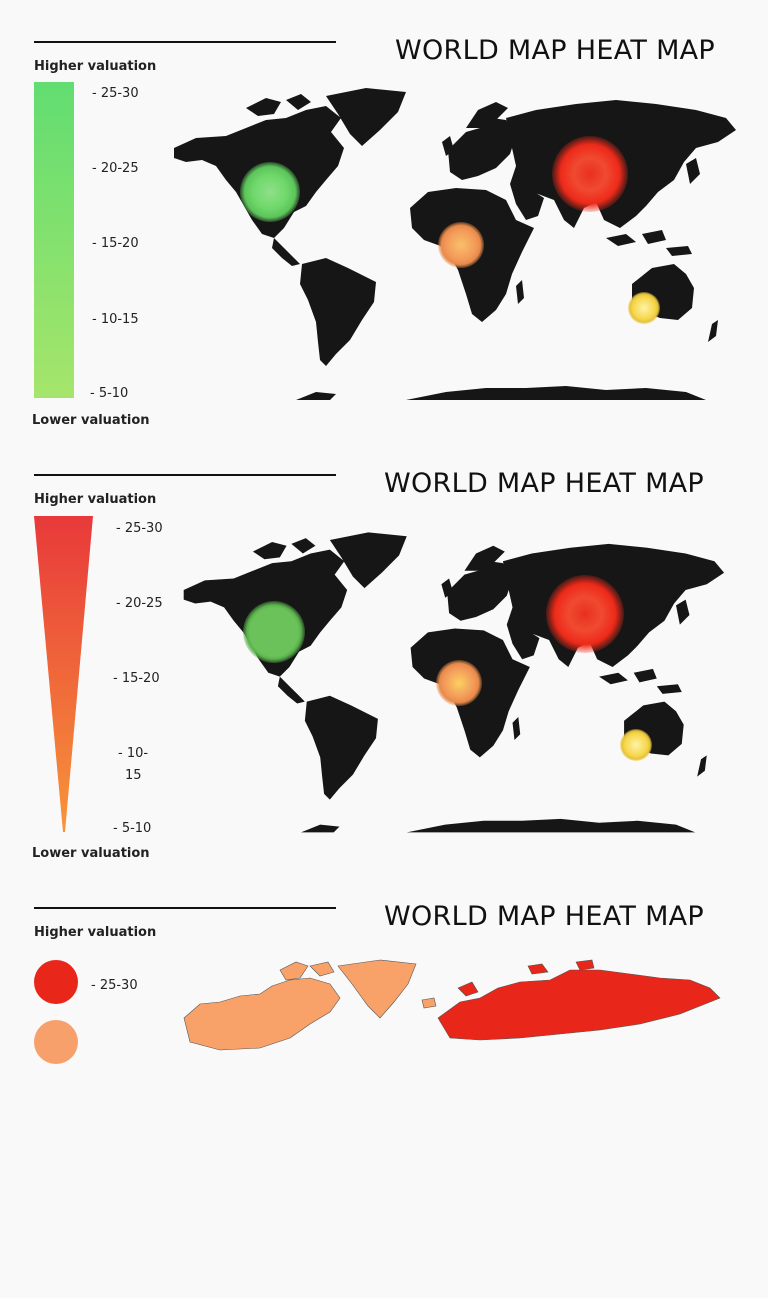 This screenshot has width=768, height=1298. What do you see at coordinates (452, 1005) in the screenshot?
I see `world-map-choropleth` at bounding box center [452, 1005].